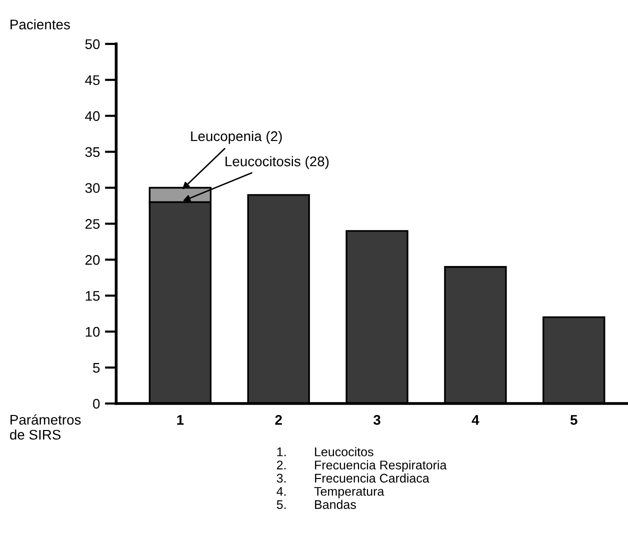 The image size is (628, 549). Describe the element at coordinates (277, 163) in the screenshot. I see `annotation: Leucocitosis (28)` at that location.